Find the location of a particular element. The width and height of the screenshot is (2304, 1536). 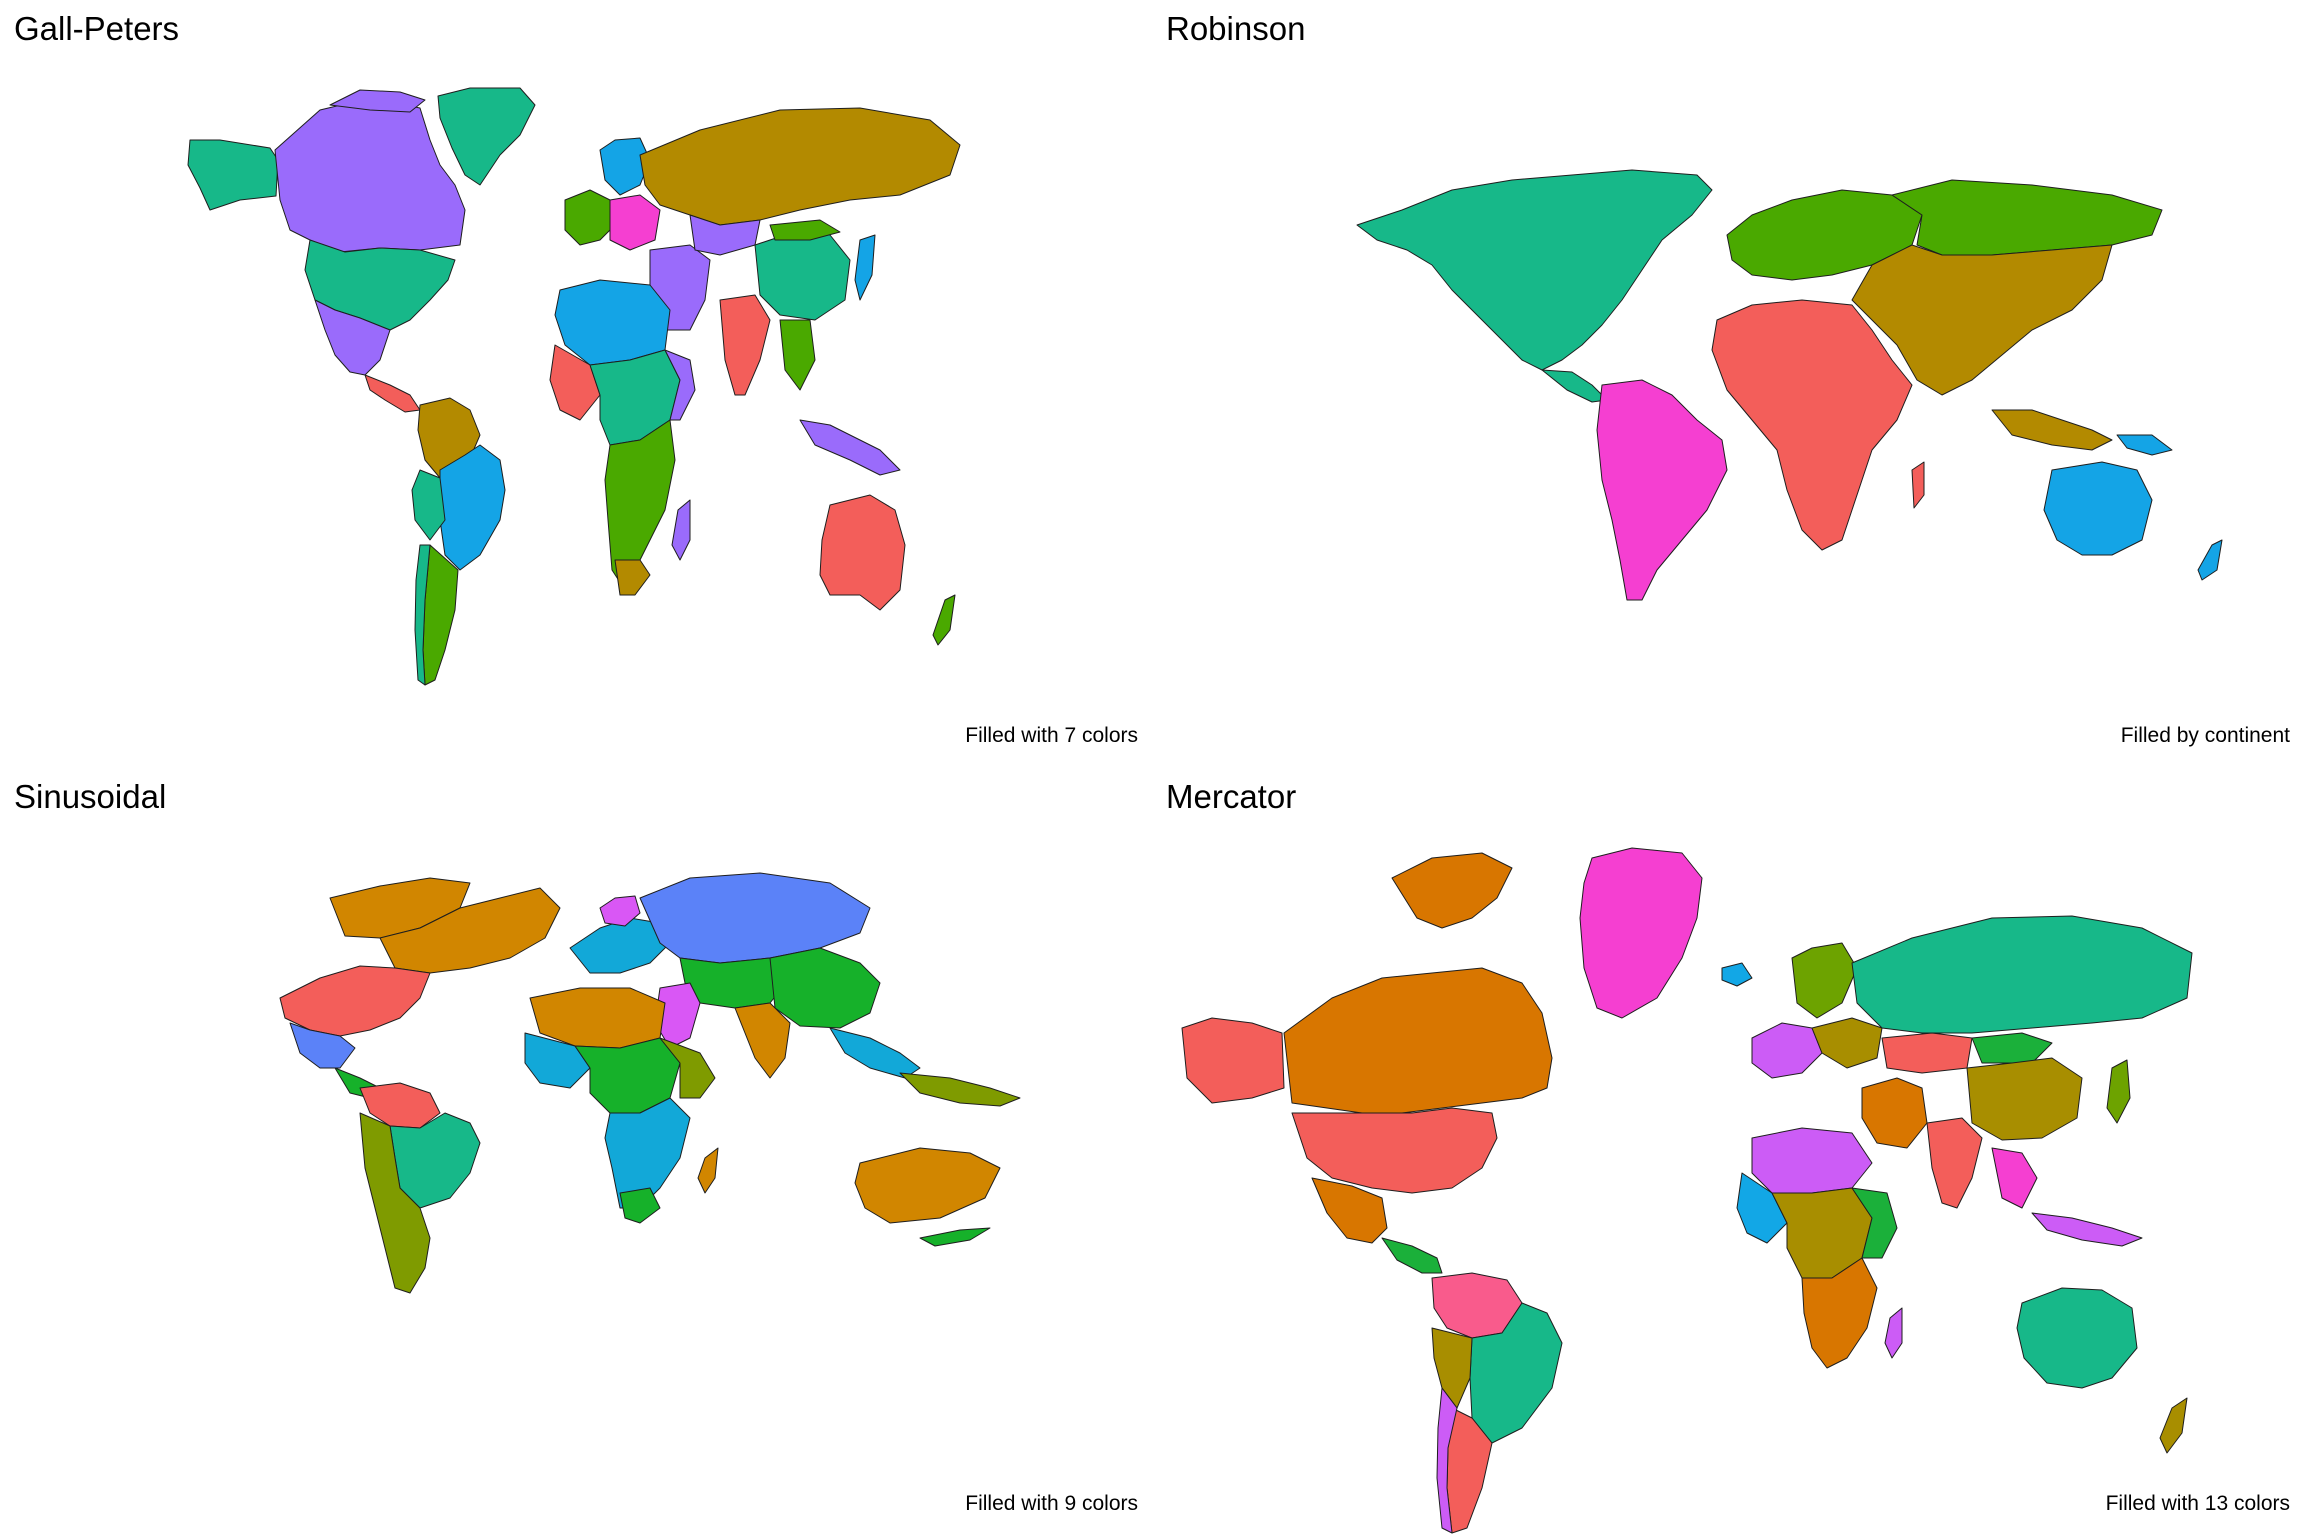

mc-usa is located at coordinates (1394, 1150).